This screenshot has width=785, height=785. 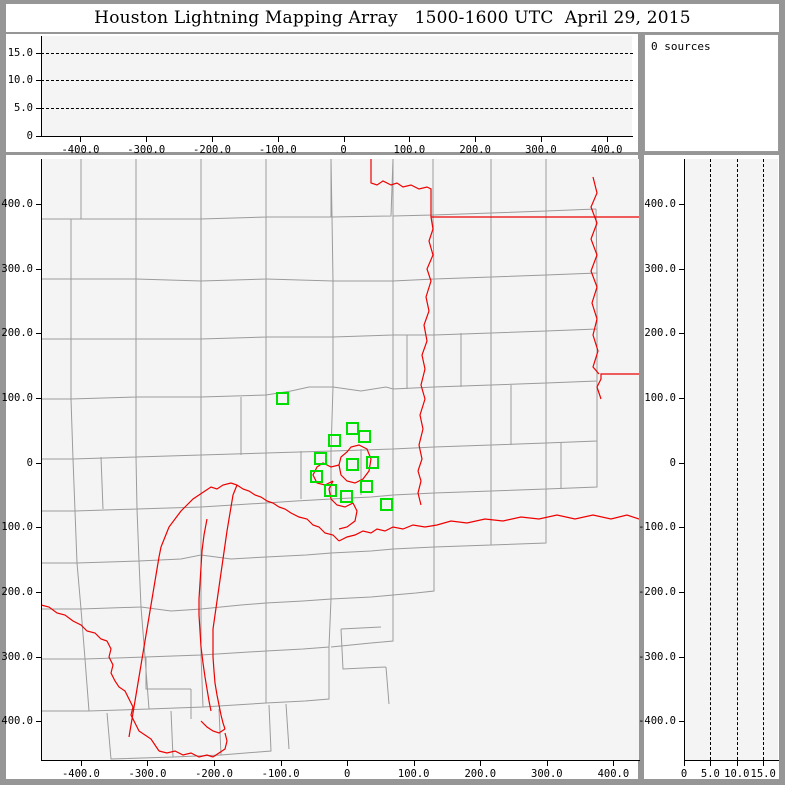 I want to click on east-height-profile-ytick-label: 0, so click(x=672, y=462).